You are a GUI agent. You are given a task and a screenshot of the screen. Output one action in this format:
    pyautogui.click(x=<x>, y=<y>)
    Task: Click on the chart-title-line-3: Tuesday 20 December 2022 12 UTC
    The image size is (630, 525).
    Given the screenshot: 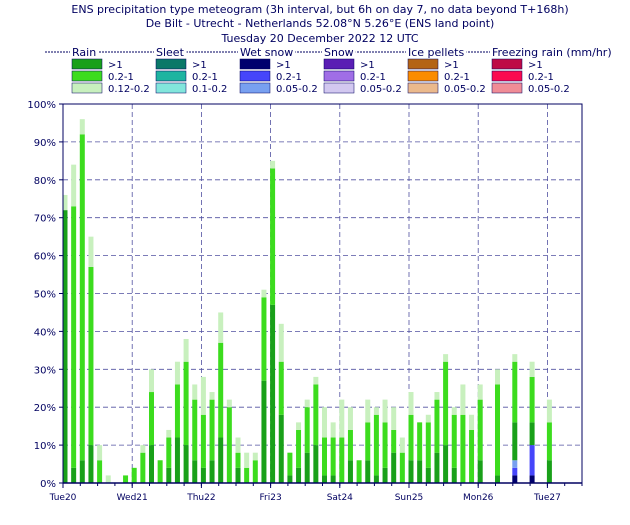 What is the action you would take?
    pyautogui.click(x=319, y=38)
    